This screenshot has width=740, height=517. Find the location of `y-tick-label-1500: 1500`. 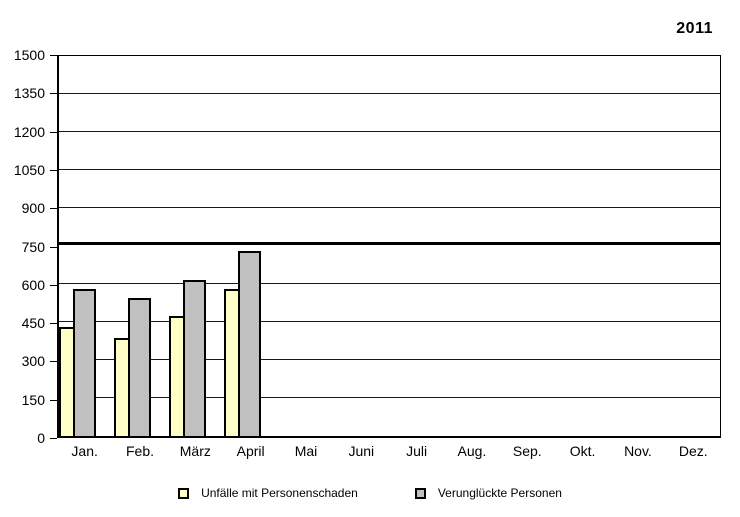

y-tick-label-1500: 1500 is located at coordinates (29, 55).